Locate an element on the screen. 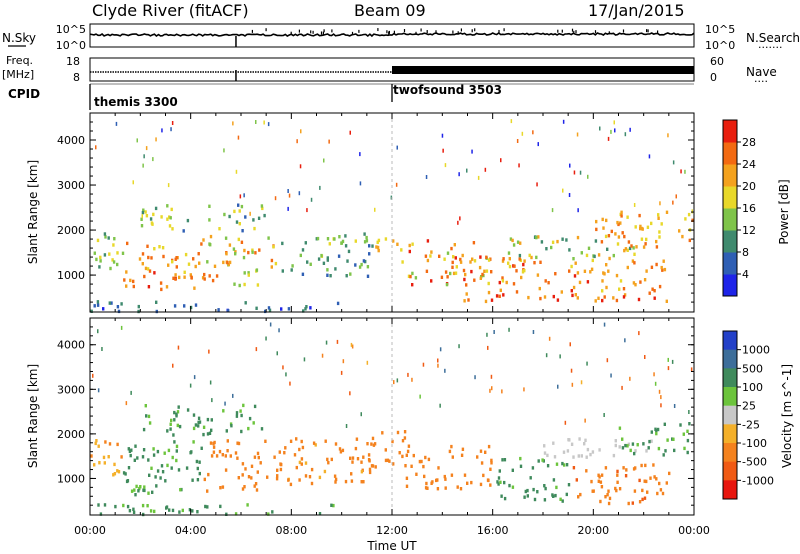 This screenshot has height=554, width=800. velocity-y-axis-label: Slant Range [km] is located at coordinates (33, 416).